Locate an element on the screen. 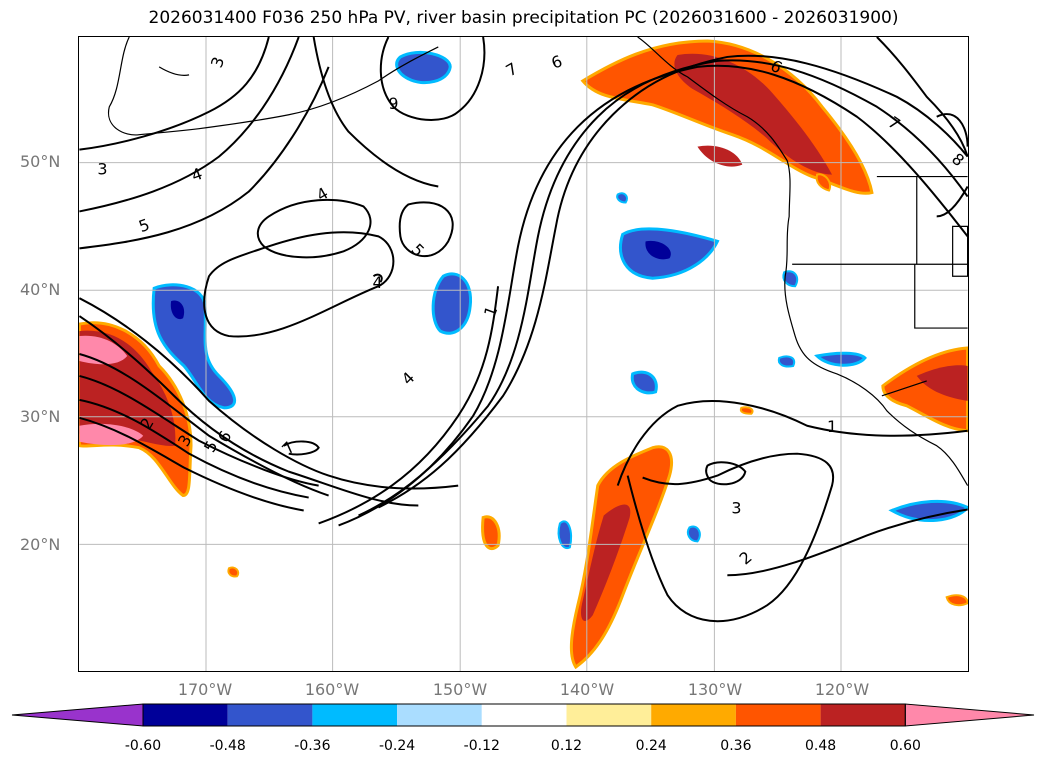 Image resolution: width=1047 pixels, height=765 pixels. colorbar-tick-label: 0.36 is located at coordinates (736, 746).